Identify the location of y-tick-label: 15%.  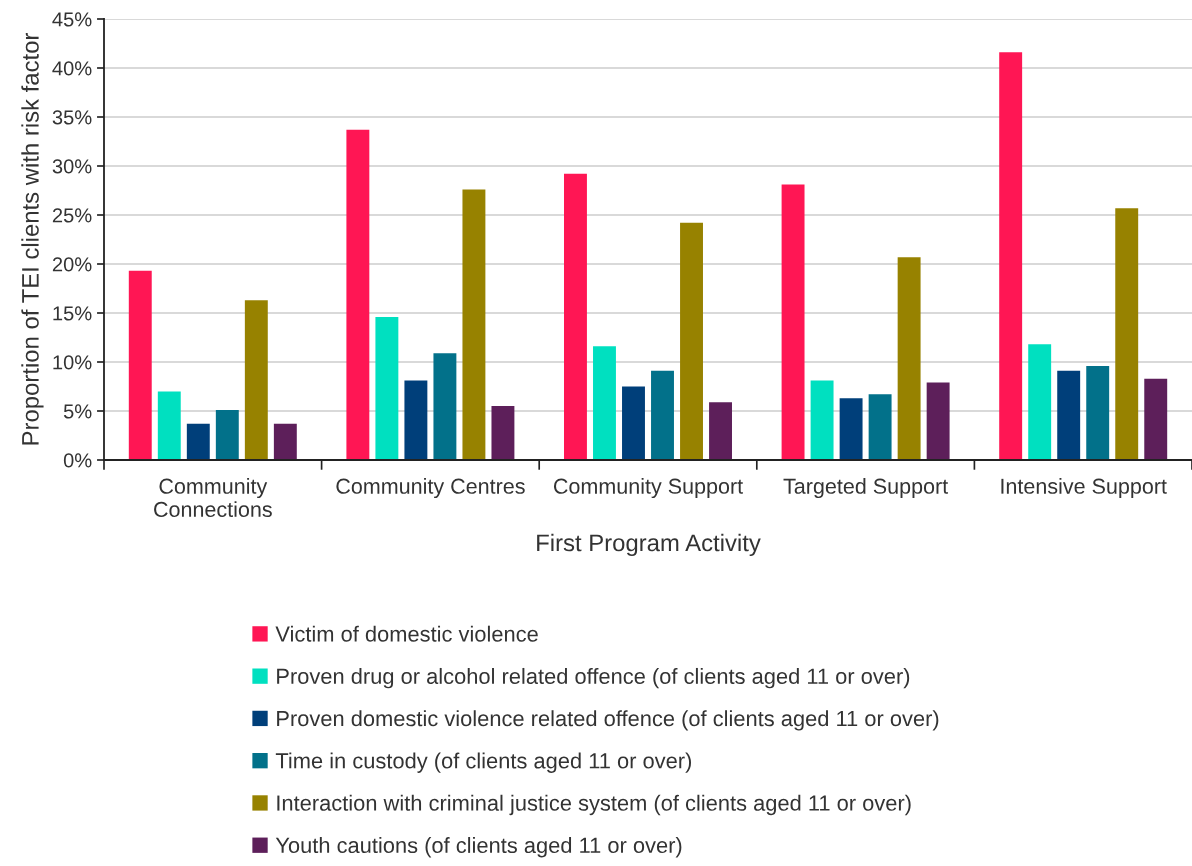
(72, 313).